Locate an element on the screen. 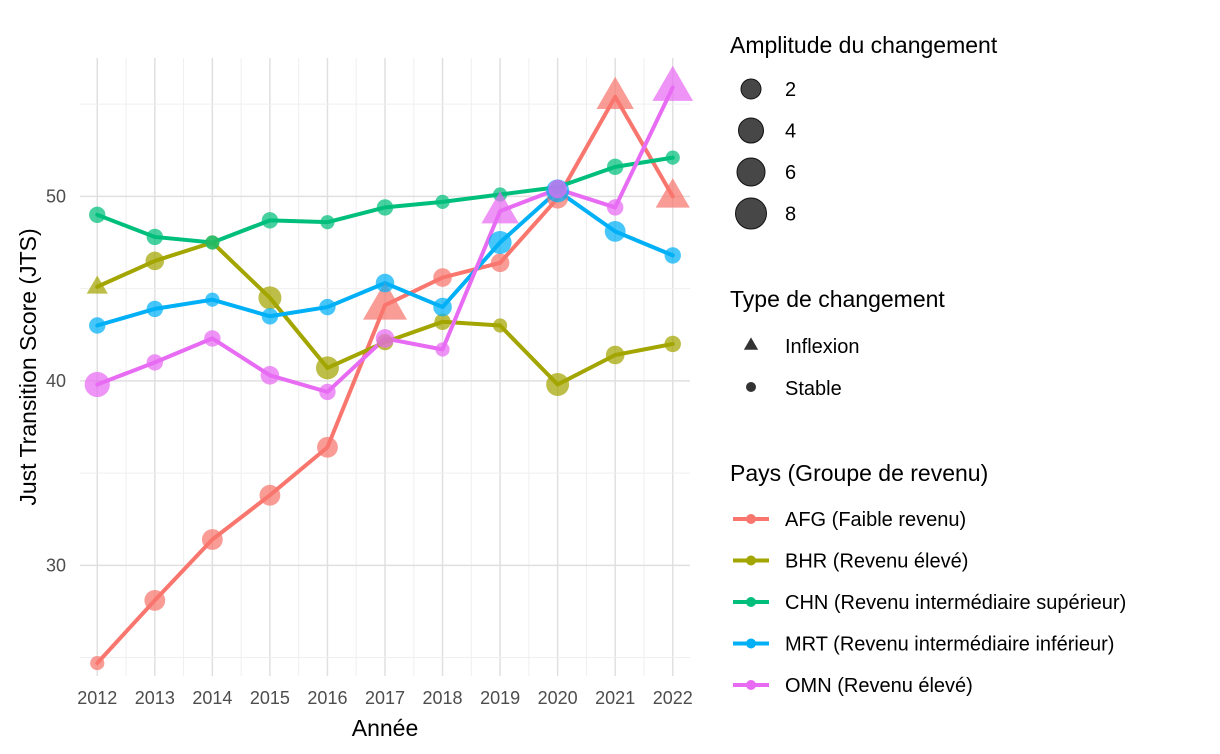  legend-shape-triangle is located at coordinates (751, 343).